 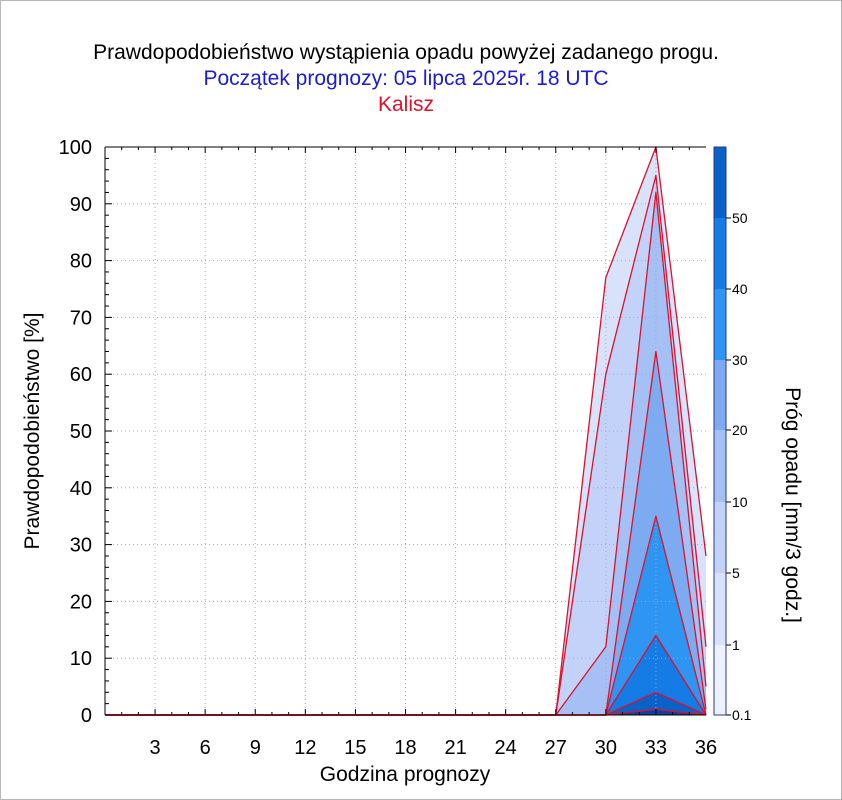 What do you see at coordinates (81, 489) in the screenshot?
I see `y-tick-label: 40` at bounding box center [81, 489].